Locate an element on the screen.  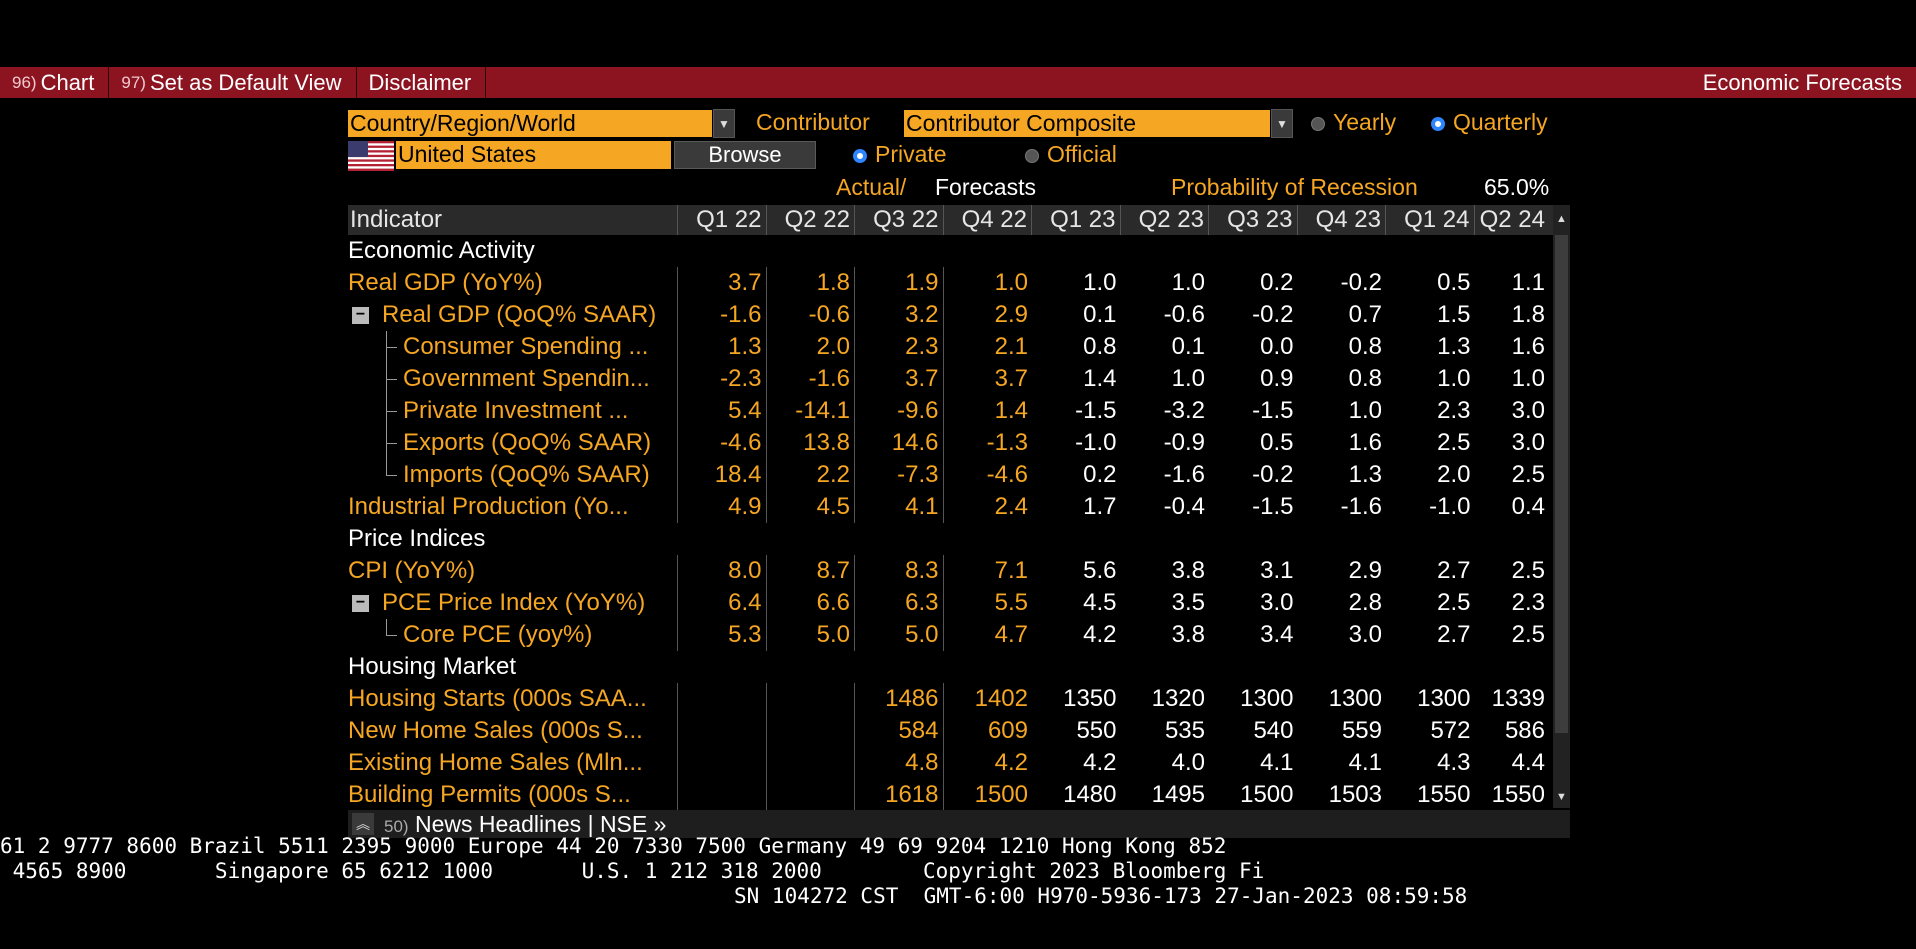
indicator-label: Imports (QoQ% SAAR) is located at coordinates (513, 475).